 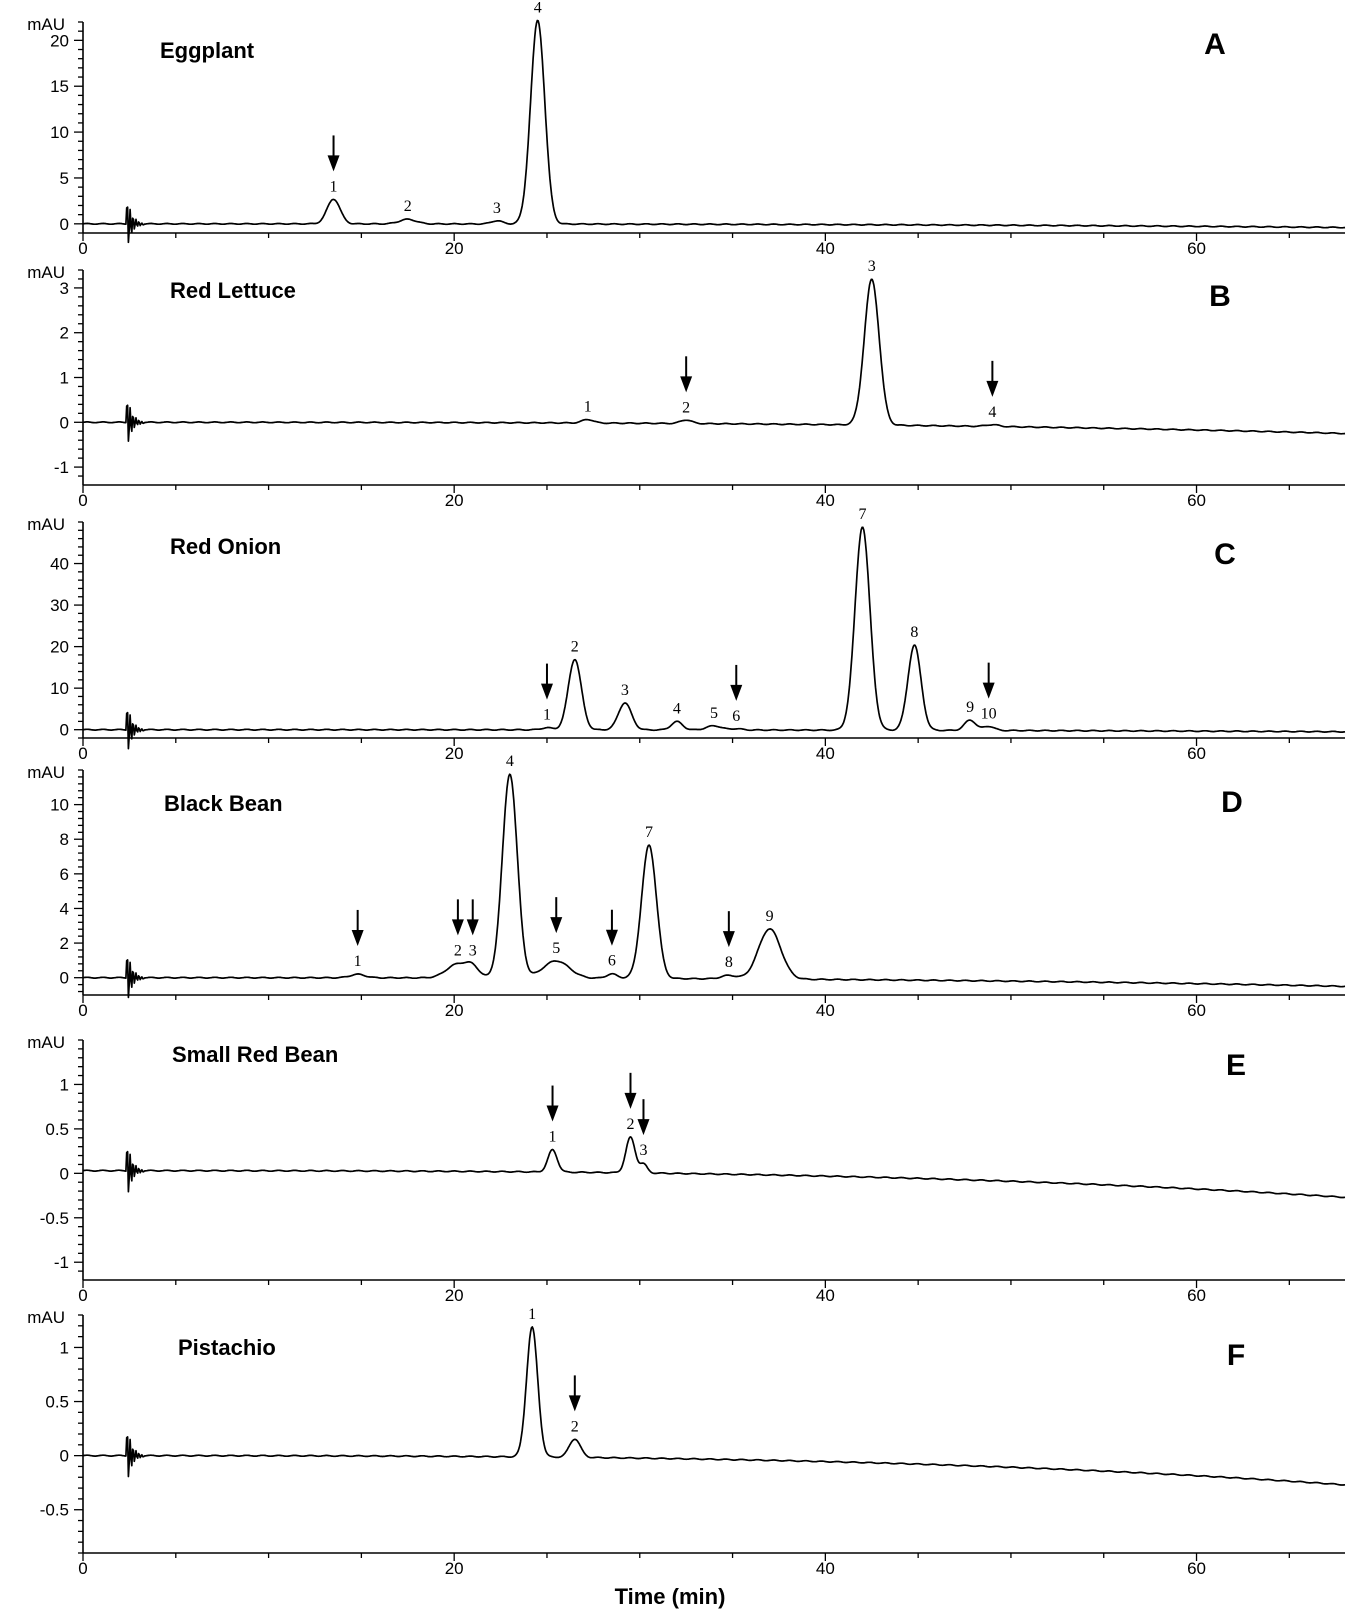 I want to click on panel-letter: C, so click(x=1225, y=554).